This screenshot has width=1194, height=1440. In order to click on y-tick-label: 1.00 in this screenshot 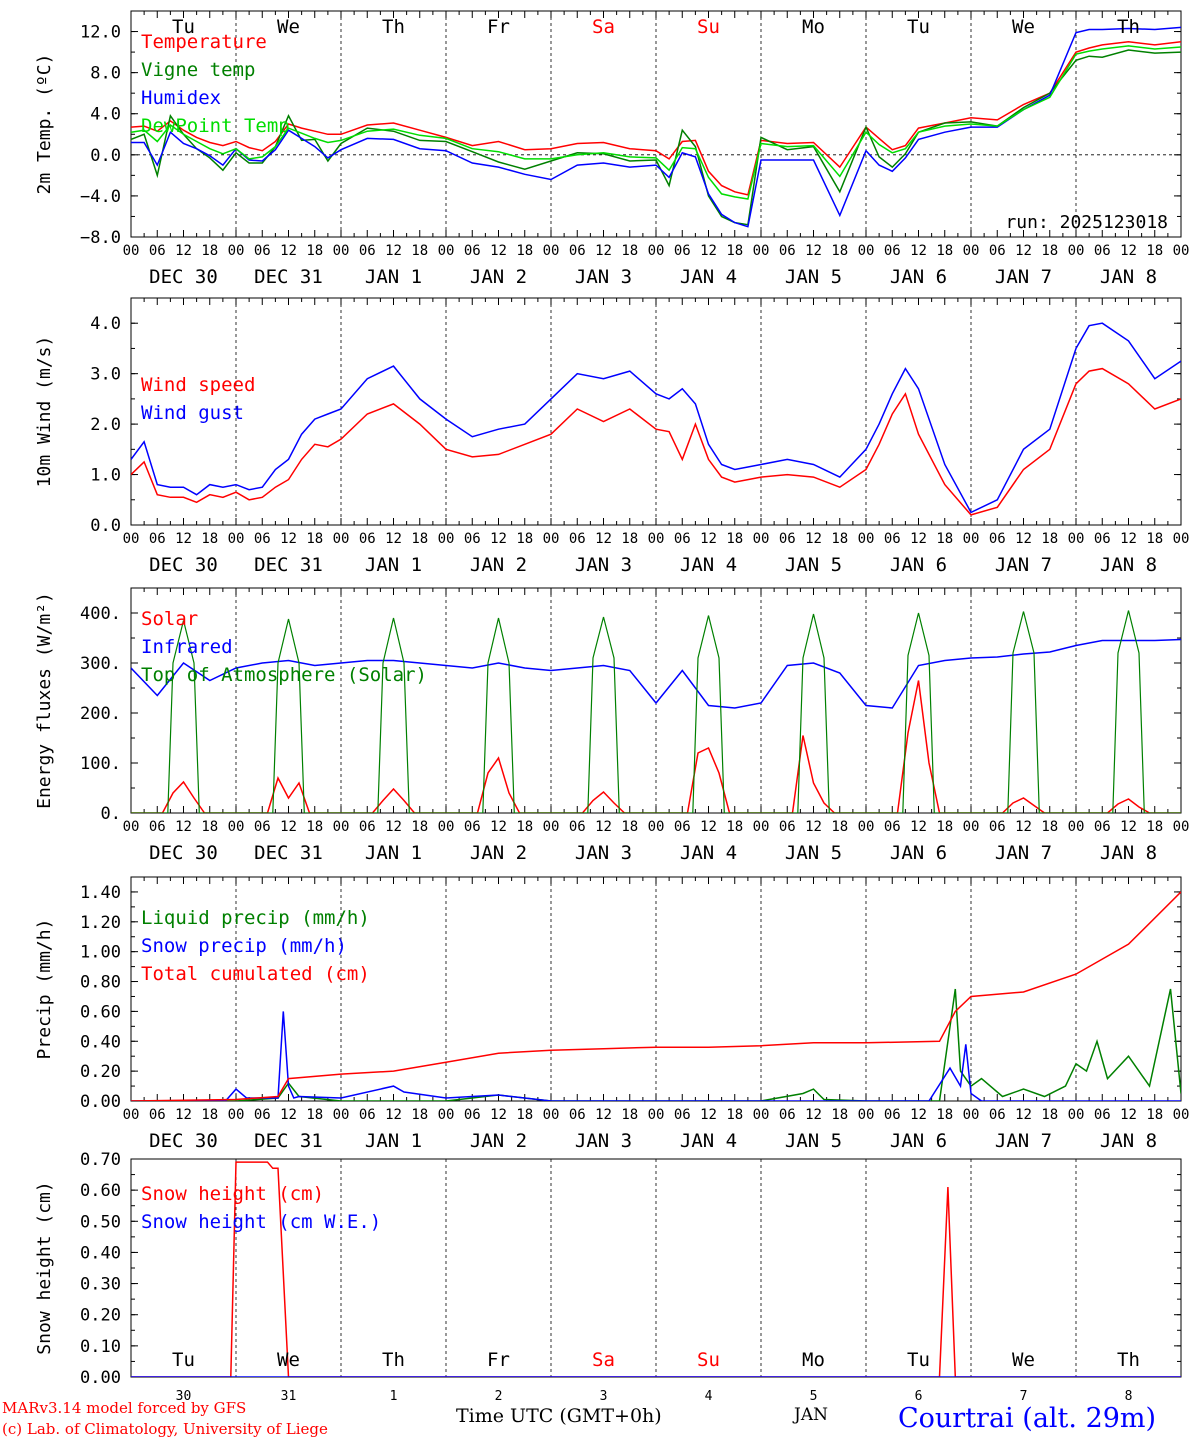, I will do `click(100, 953)`.